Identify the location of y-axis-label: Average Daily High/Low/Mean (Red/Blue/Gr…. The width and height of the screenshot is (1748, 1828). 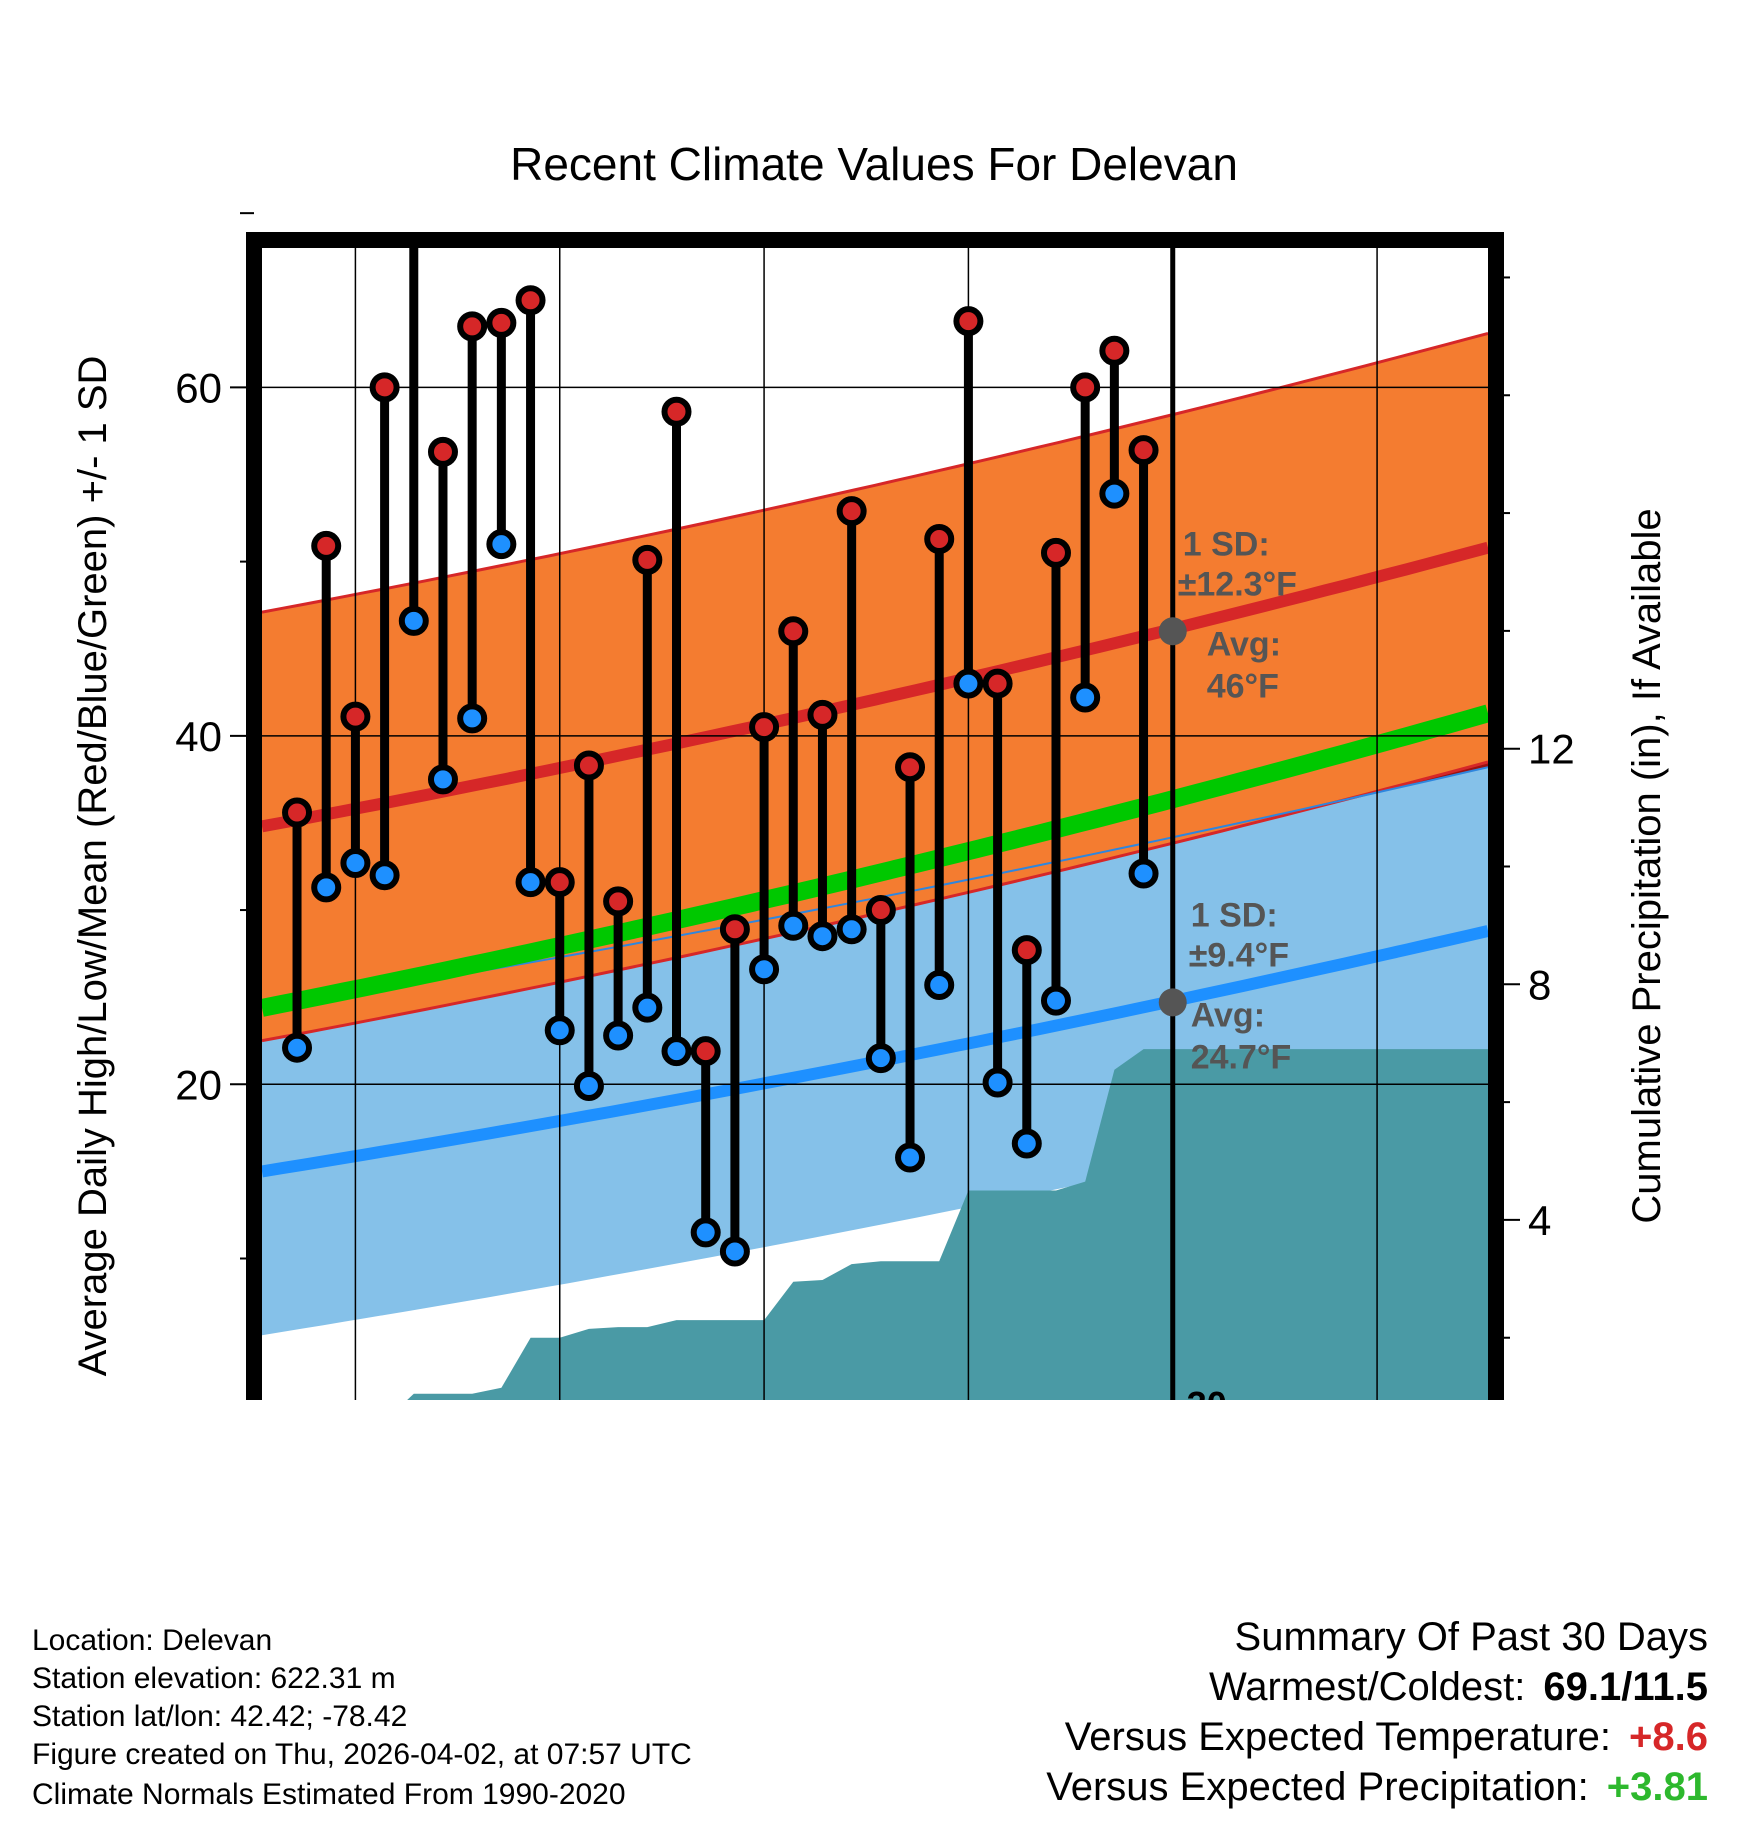
(93, 866).